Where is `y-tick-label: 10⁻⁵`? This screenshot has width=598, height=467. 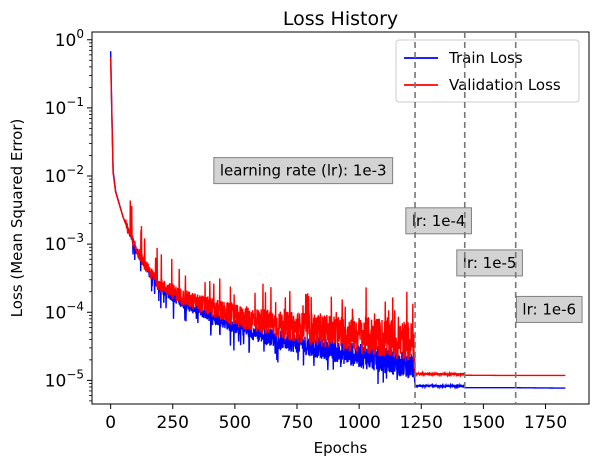 y-tick-label: 10⁻⁵ is located at coordinates (64, 379).